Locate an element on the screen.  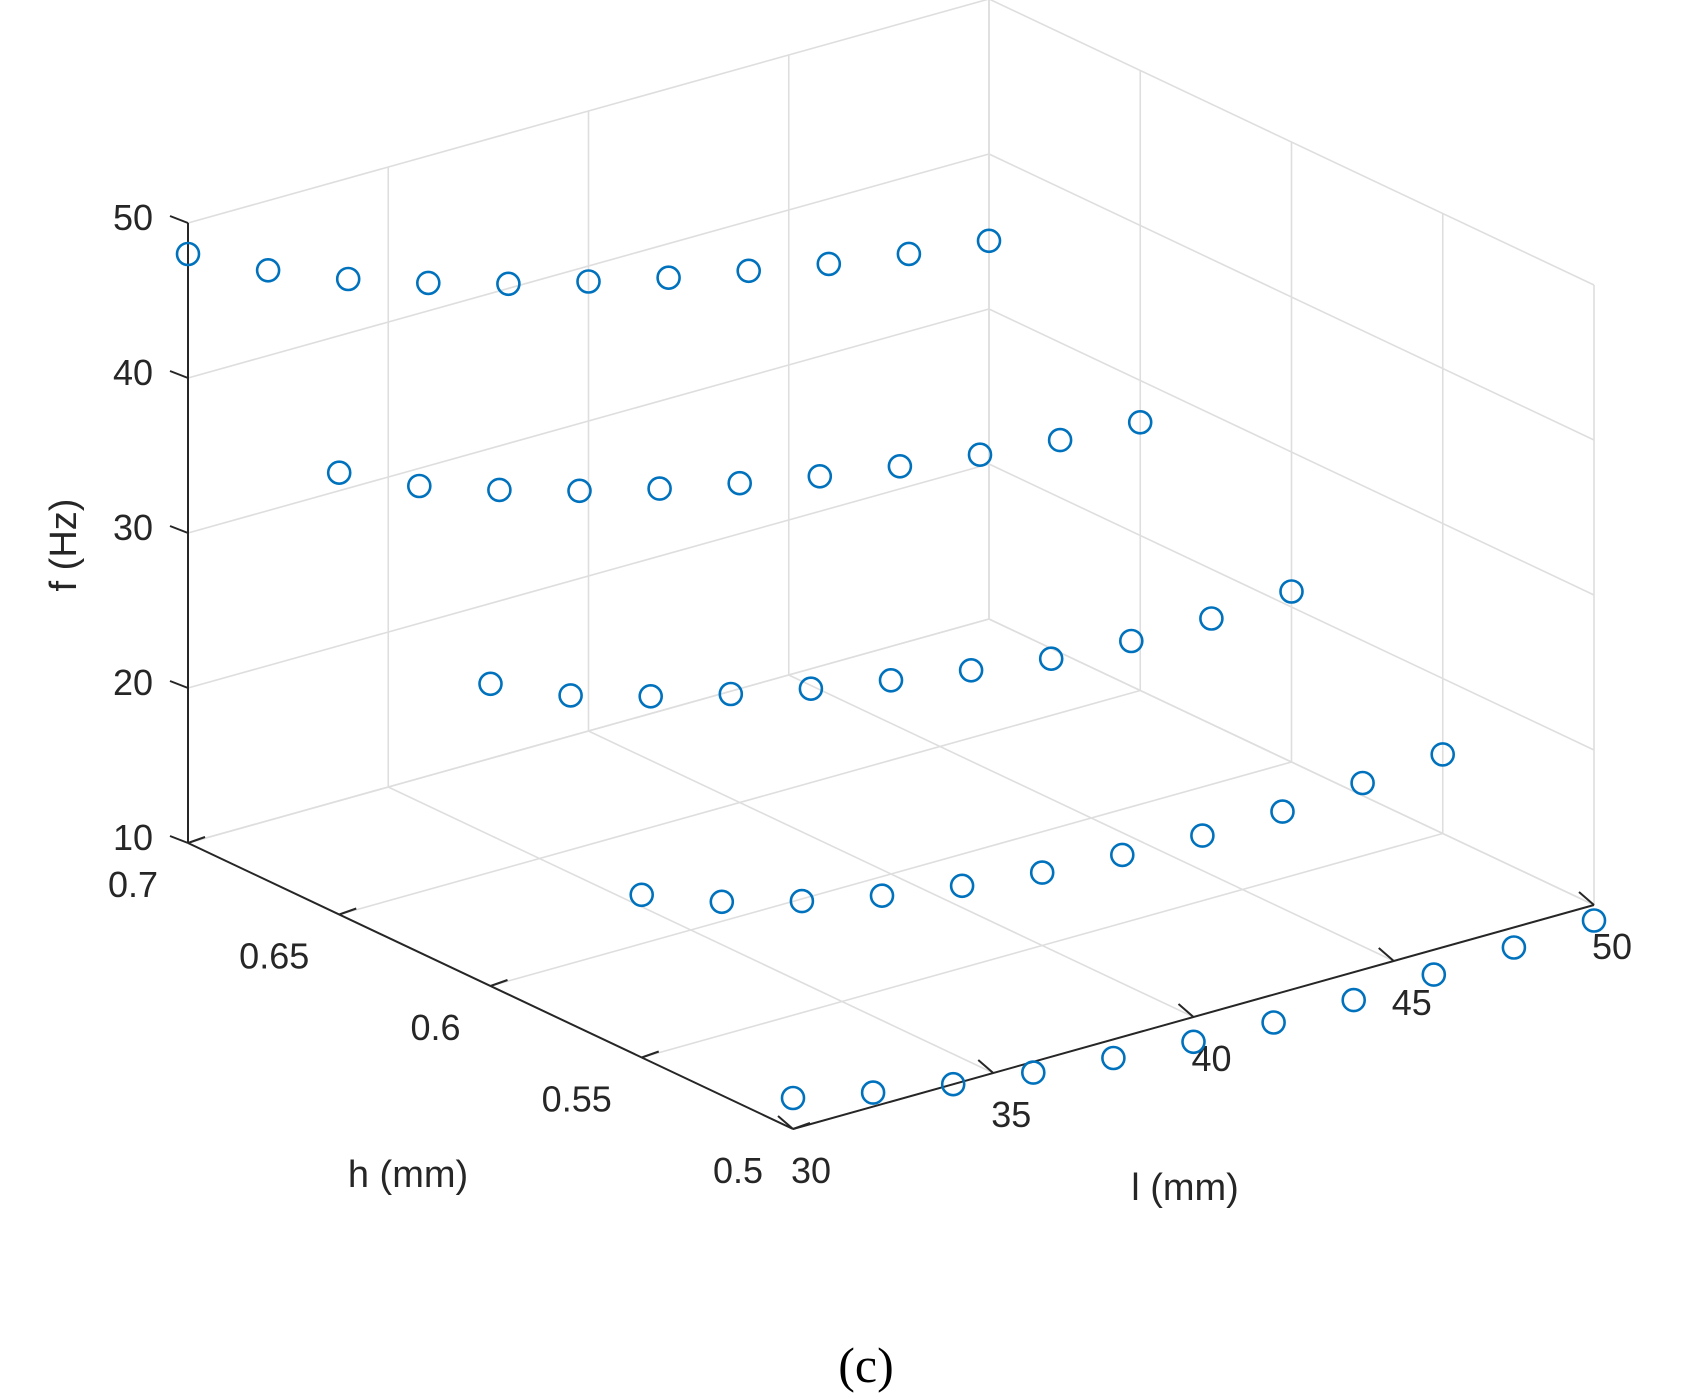
x-tick-label: 45 is located at coordinates (1412, 1002).